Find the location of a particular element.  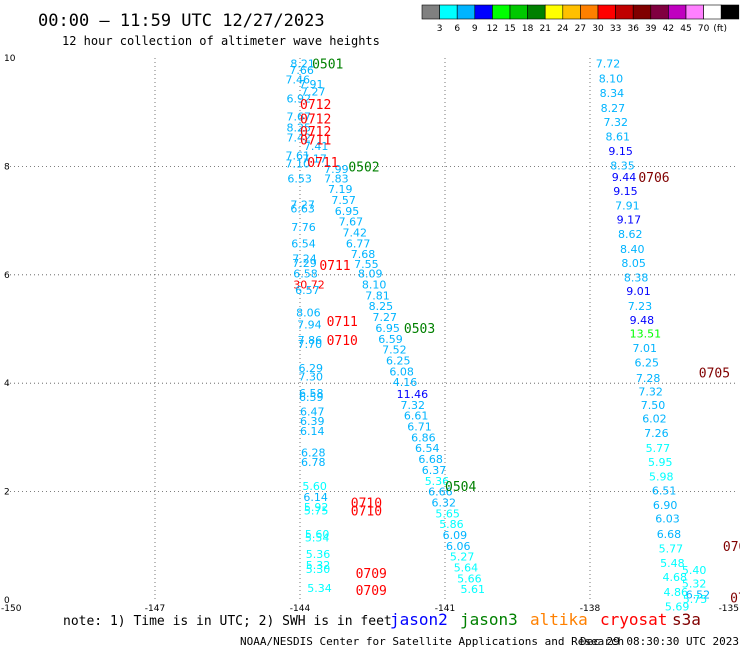

swh-value: 5.34 is located at coordinates (319, 588).